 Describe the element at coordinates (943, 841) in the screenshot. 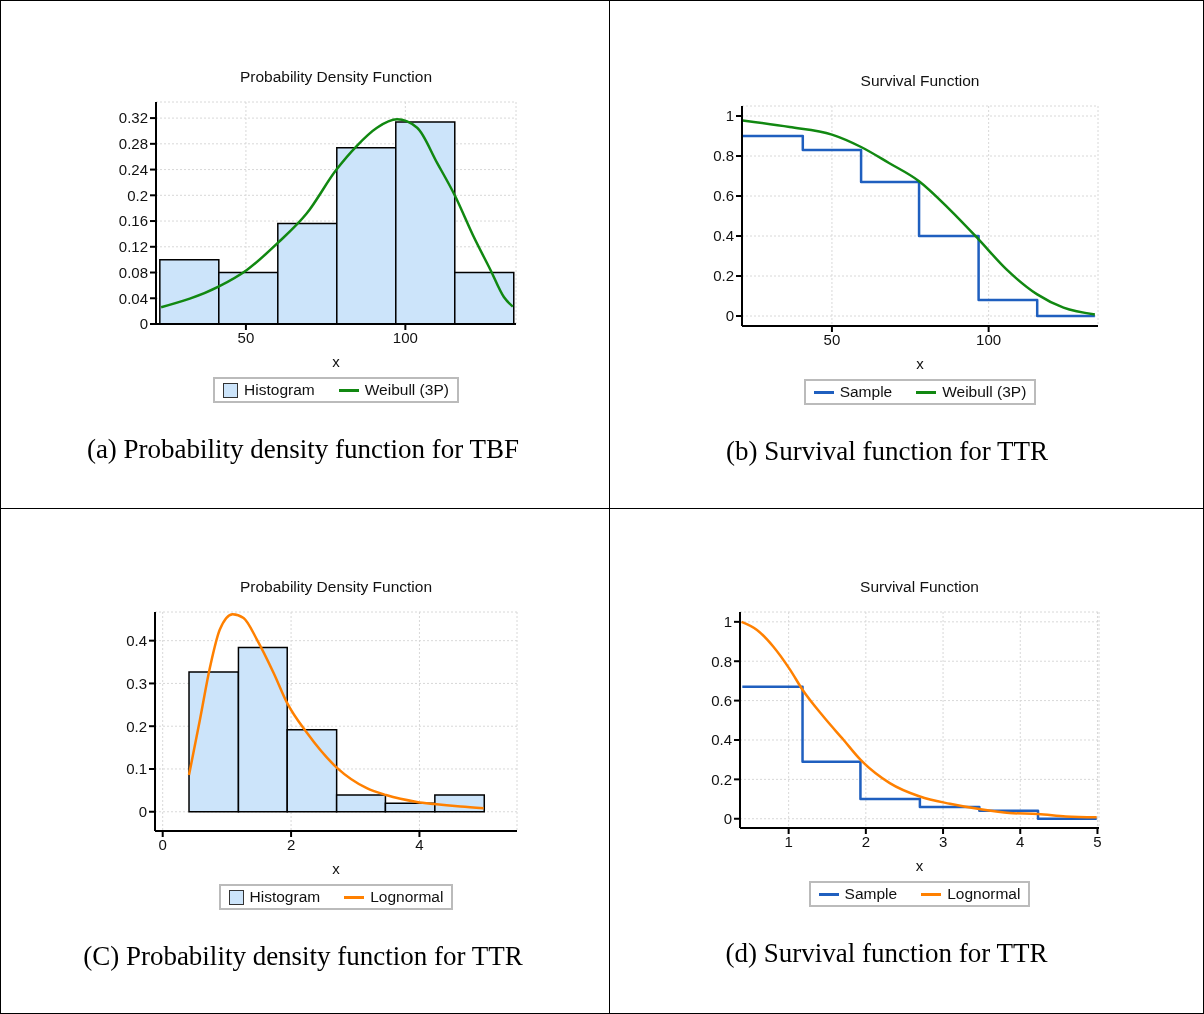

I see `x-tick-label: 3` at that location.